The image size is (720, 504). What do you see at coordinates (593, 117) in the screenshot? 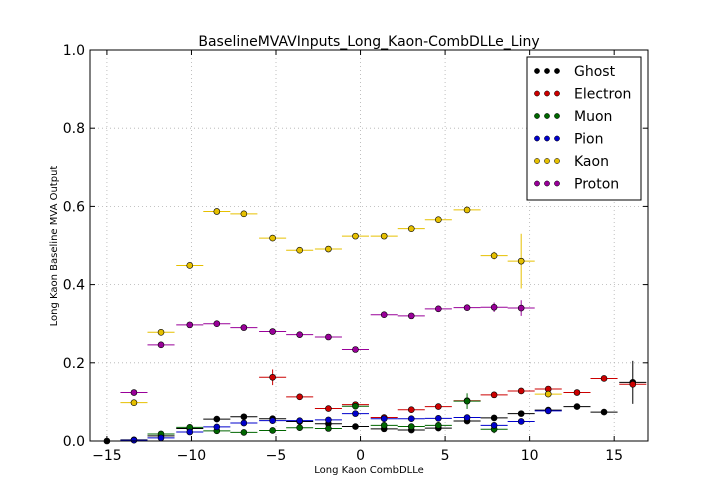
I see `legend-label-muon: Muon` at bounding box center [593, 117].